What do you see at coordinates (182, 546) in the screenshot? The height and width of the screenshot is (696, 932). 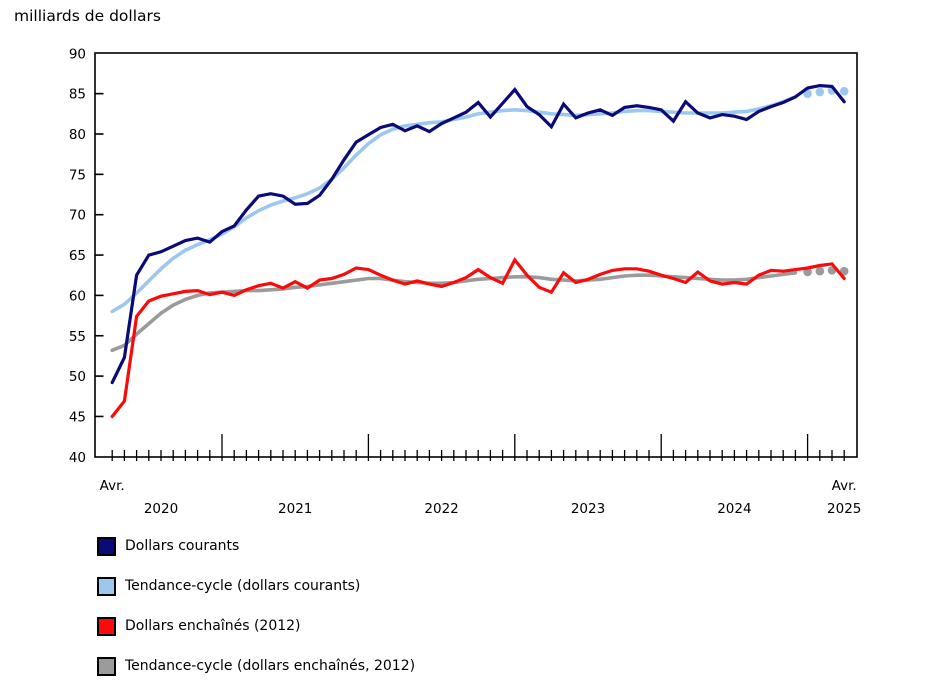 I see `legend-label: Dollars courants` at bounding box center [182, 546].